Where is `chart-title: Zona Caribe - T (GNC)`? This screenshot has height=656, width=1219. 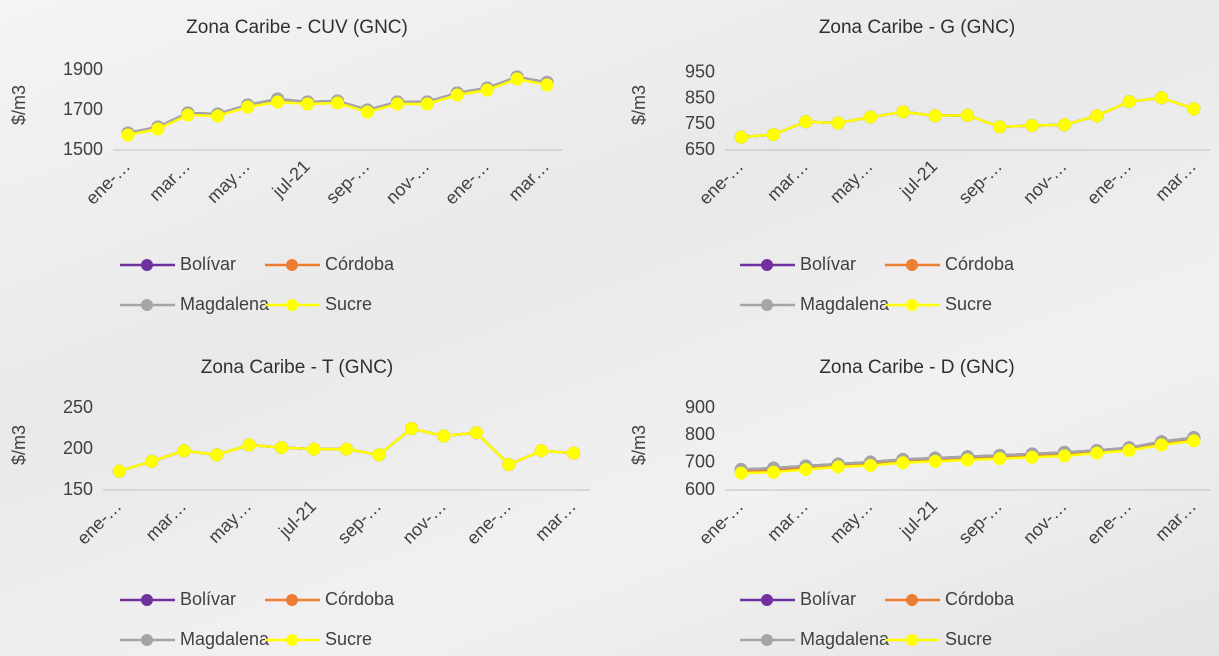
chart-title: Zona Caribe - T (GNC) is located at coordinates (297, 367).